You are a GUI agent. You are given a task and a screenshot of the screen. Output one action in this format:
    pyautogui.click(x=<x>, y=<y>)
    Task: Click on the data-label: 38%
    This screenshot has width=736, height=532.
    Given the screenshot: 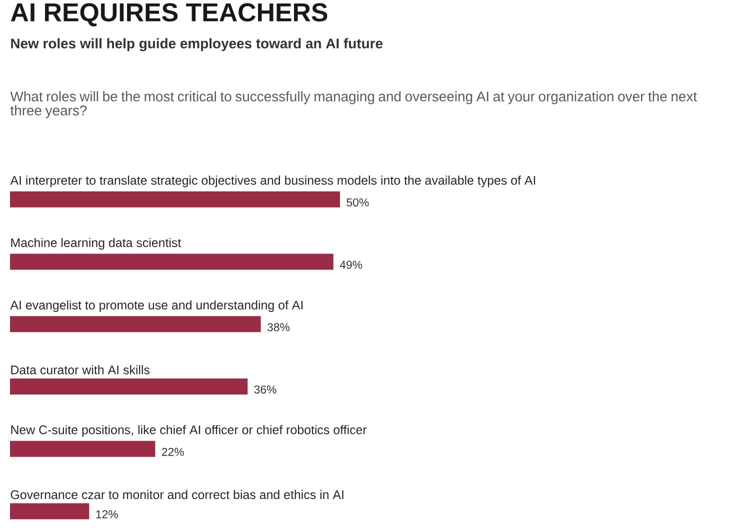 What is the action you would take?
    pyautogui.click(x=278, y=327)
    